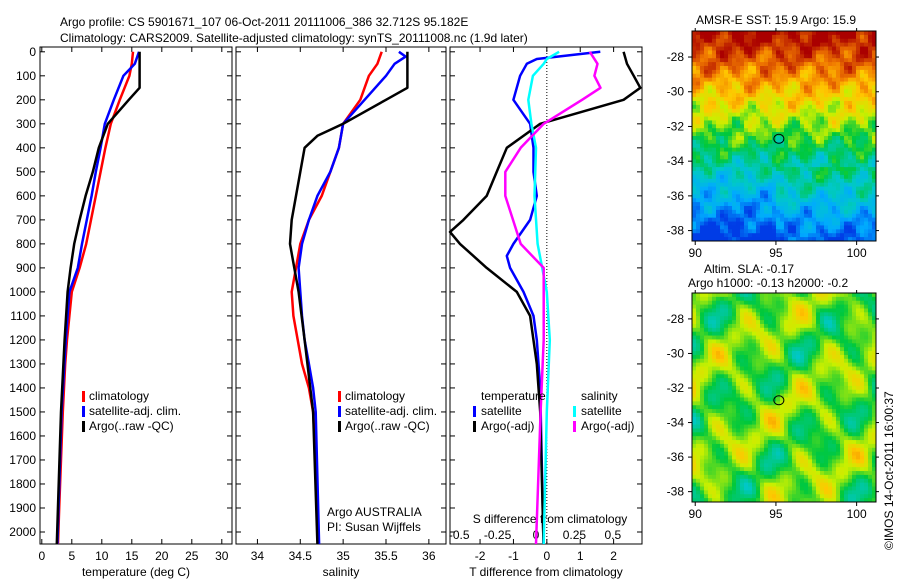  I want to click on y-tick-label: 500, so click(26, 172).